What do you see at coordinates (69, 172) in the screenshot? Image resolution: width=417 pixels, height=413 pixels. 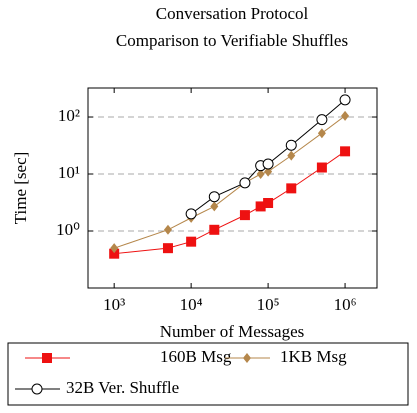 I see `y-tick-label: 10¹` at bounding box center [69, 172].